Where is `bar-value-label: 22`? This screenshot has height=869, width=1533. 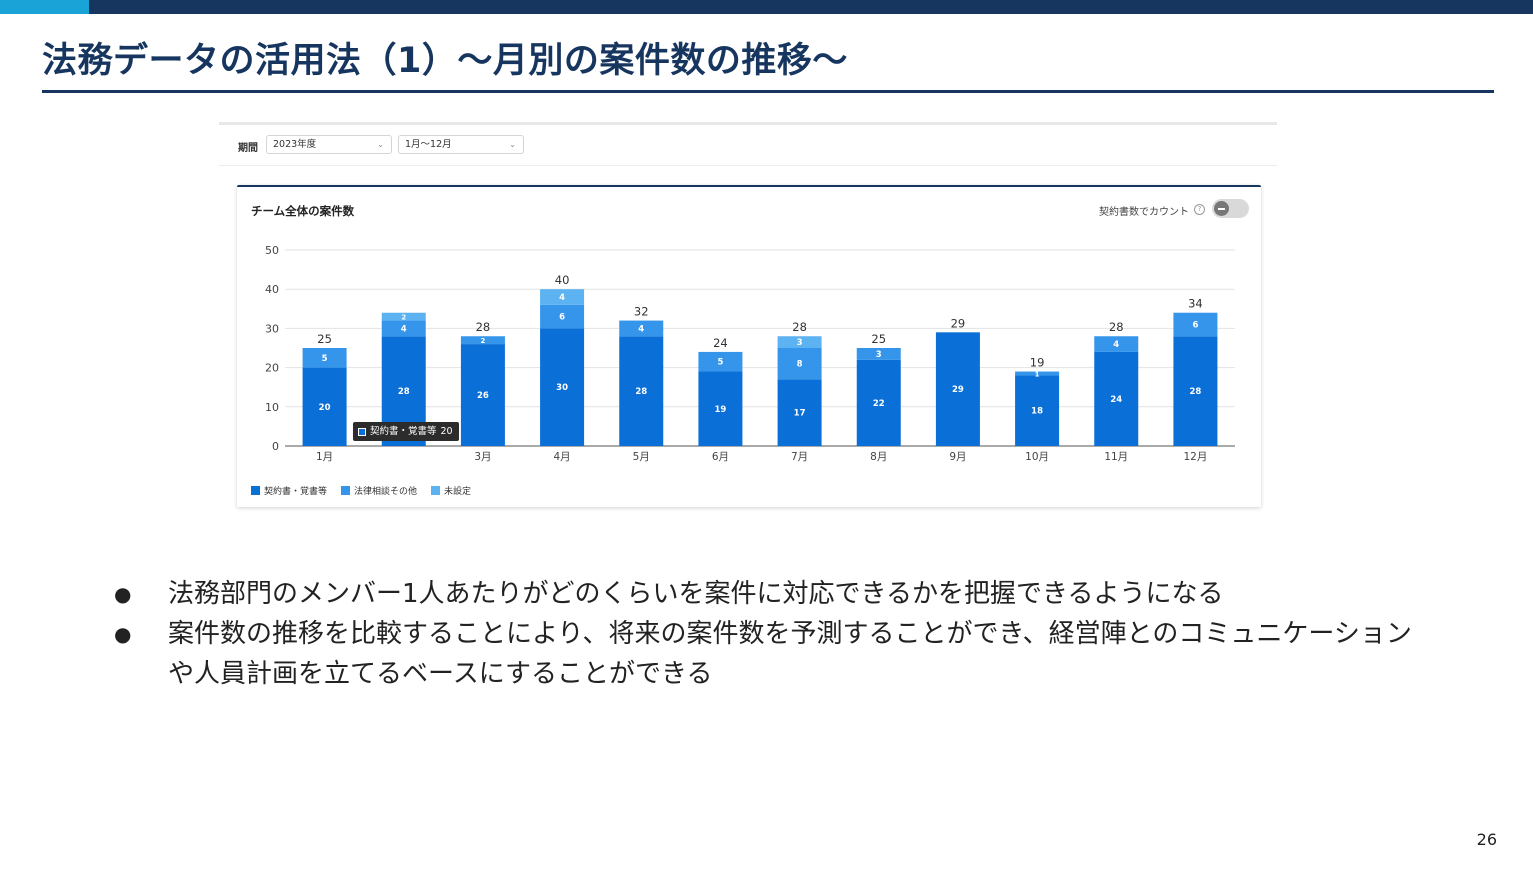 bar-value-label: 22 is located at coordinates (879, 404).